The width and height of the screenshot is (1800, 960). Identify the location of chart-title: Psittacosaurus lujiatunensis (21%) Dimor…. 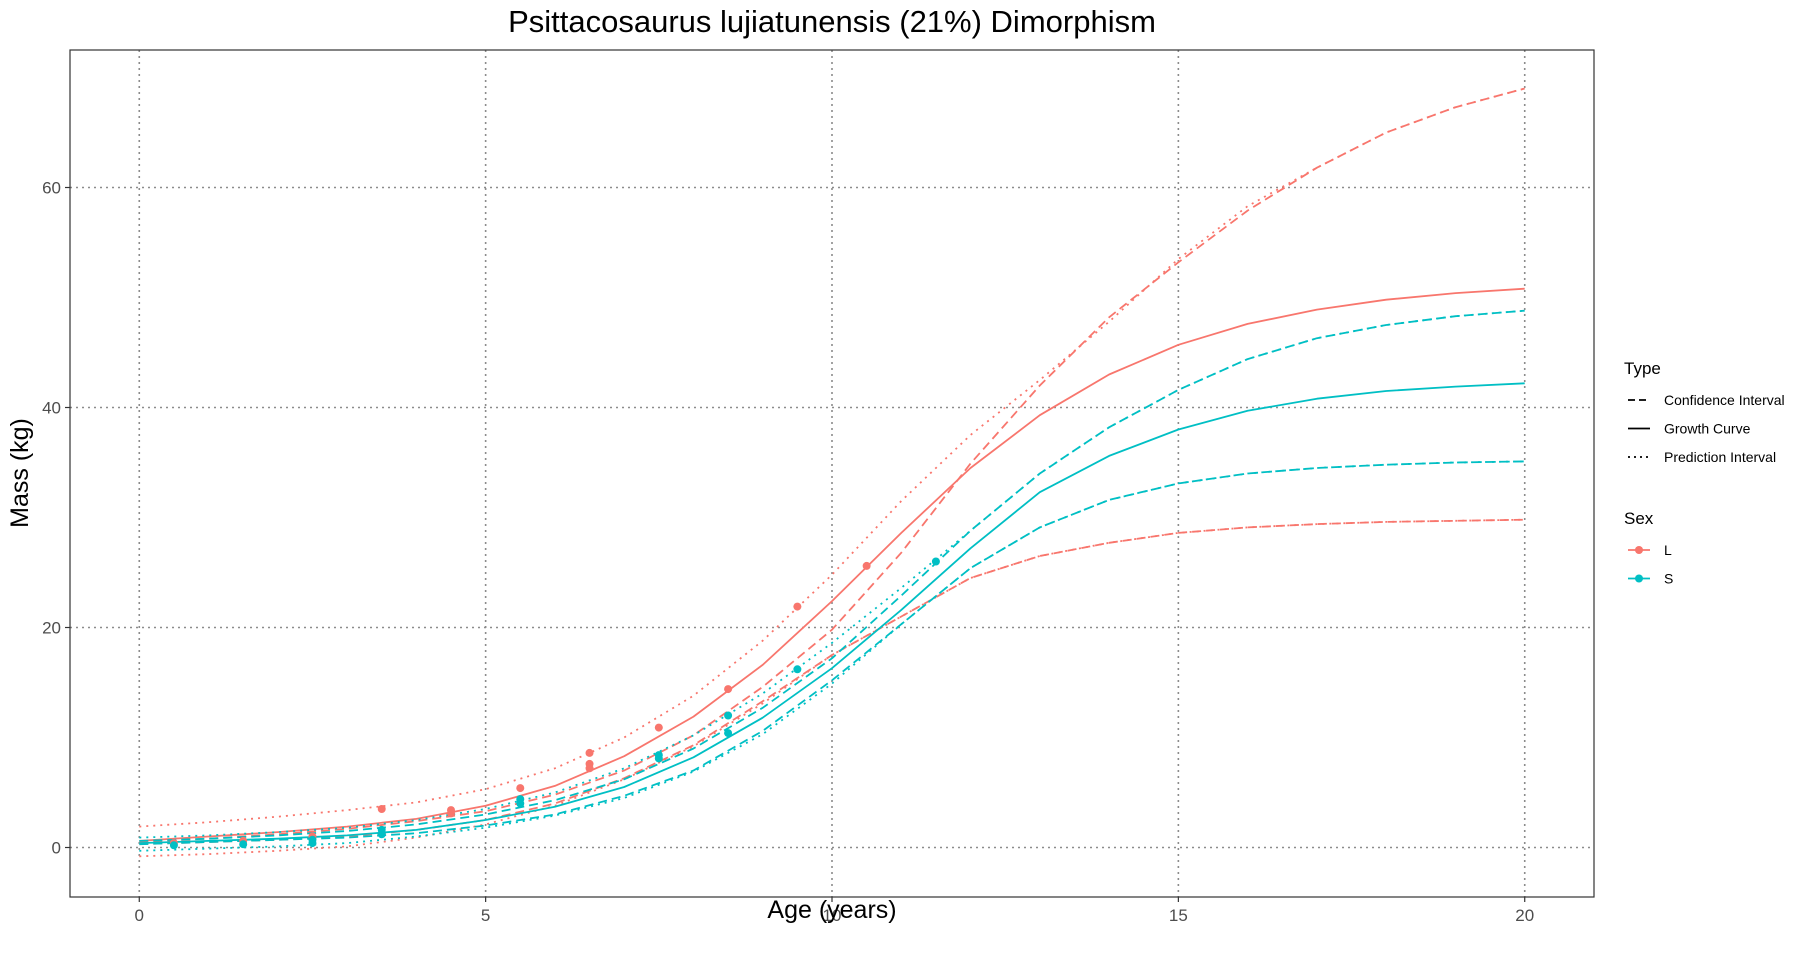
(832, 21).